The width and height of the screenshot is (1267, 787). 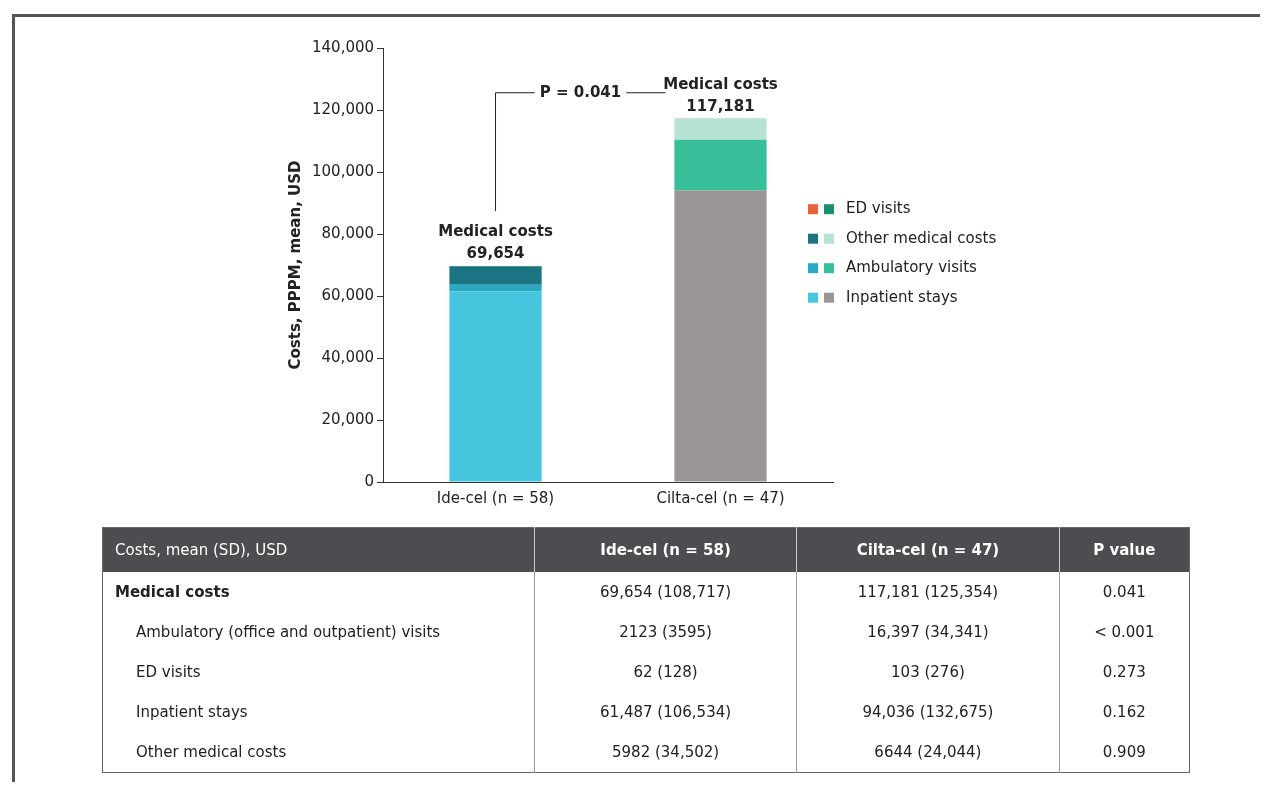 I want to click on text: 0.273, so click(x=1124, y=671).